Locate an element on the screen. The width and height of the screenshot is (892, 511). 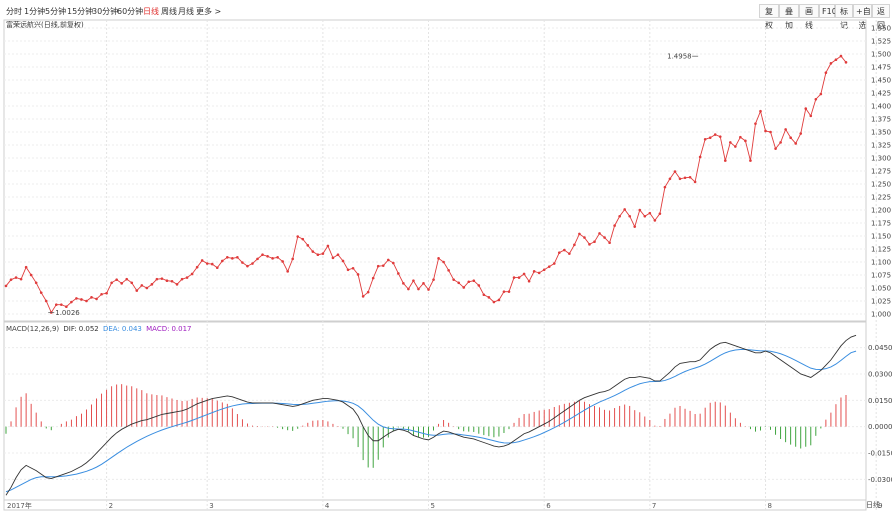
draw-button: 画线 is located at coordinates (809, 17).